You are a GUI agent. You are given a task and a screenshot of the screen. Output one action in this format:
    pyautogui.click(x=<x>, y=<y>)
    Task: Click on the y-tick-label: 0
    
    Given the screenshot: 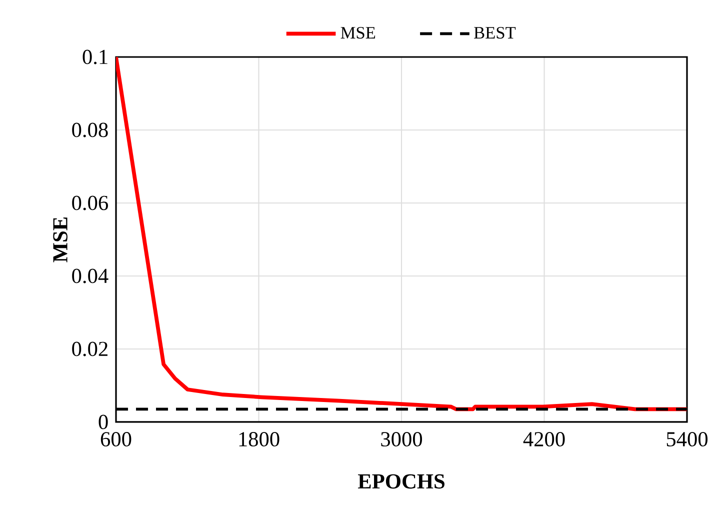 What is the action you would take?
    pyautogui.click(x=103, y=422)
    